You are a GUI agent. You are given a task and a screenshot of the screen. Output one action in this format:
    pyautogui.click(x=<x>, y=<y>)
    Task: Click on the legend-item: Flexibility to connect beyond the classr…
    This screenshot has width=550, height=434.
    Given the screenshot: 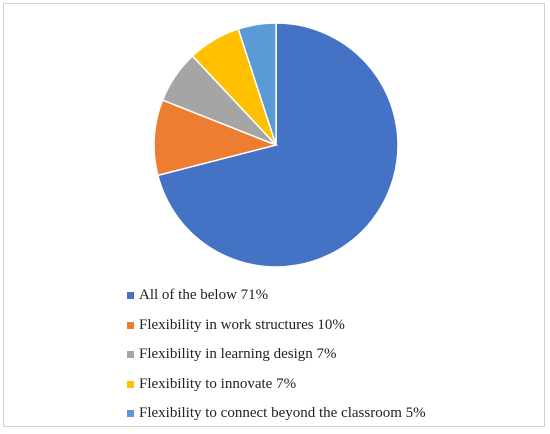 What is the action you would take?
    pyautogui.click(x=276, y=413)
    